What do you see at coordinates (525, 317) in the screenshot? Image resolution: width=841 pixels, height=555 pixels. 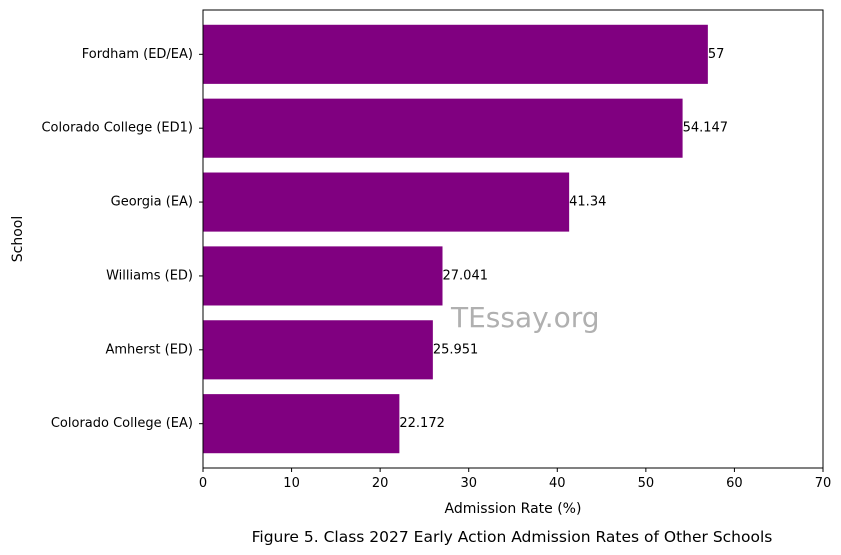 I see `watermark: TEssay.org` at bounding box center [525, 317].